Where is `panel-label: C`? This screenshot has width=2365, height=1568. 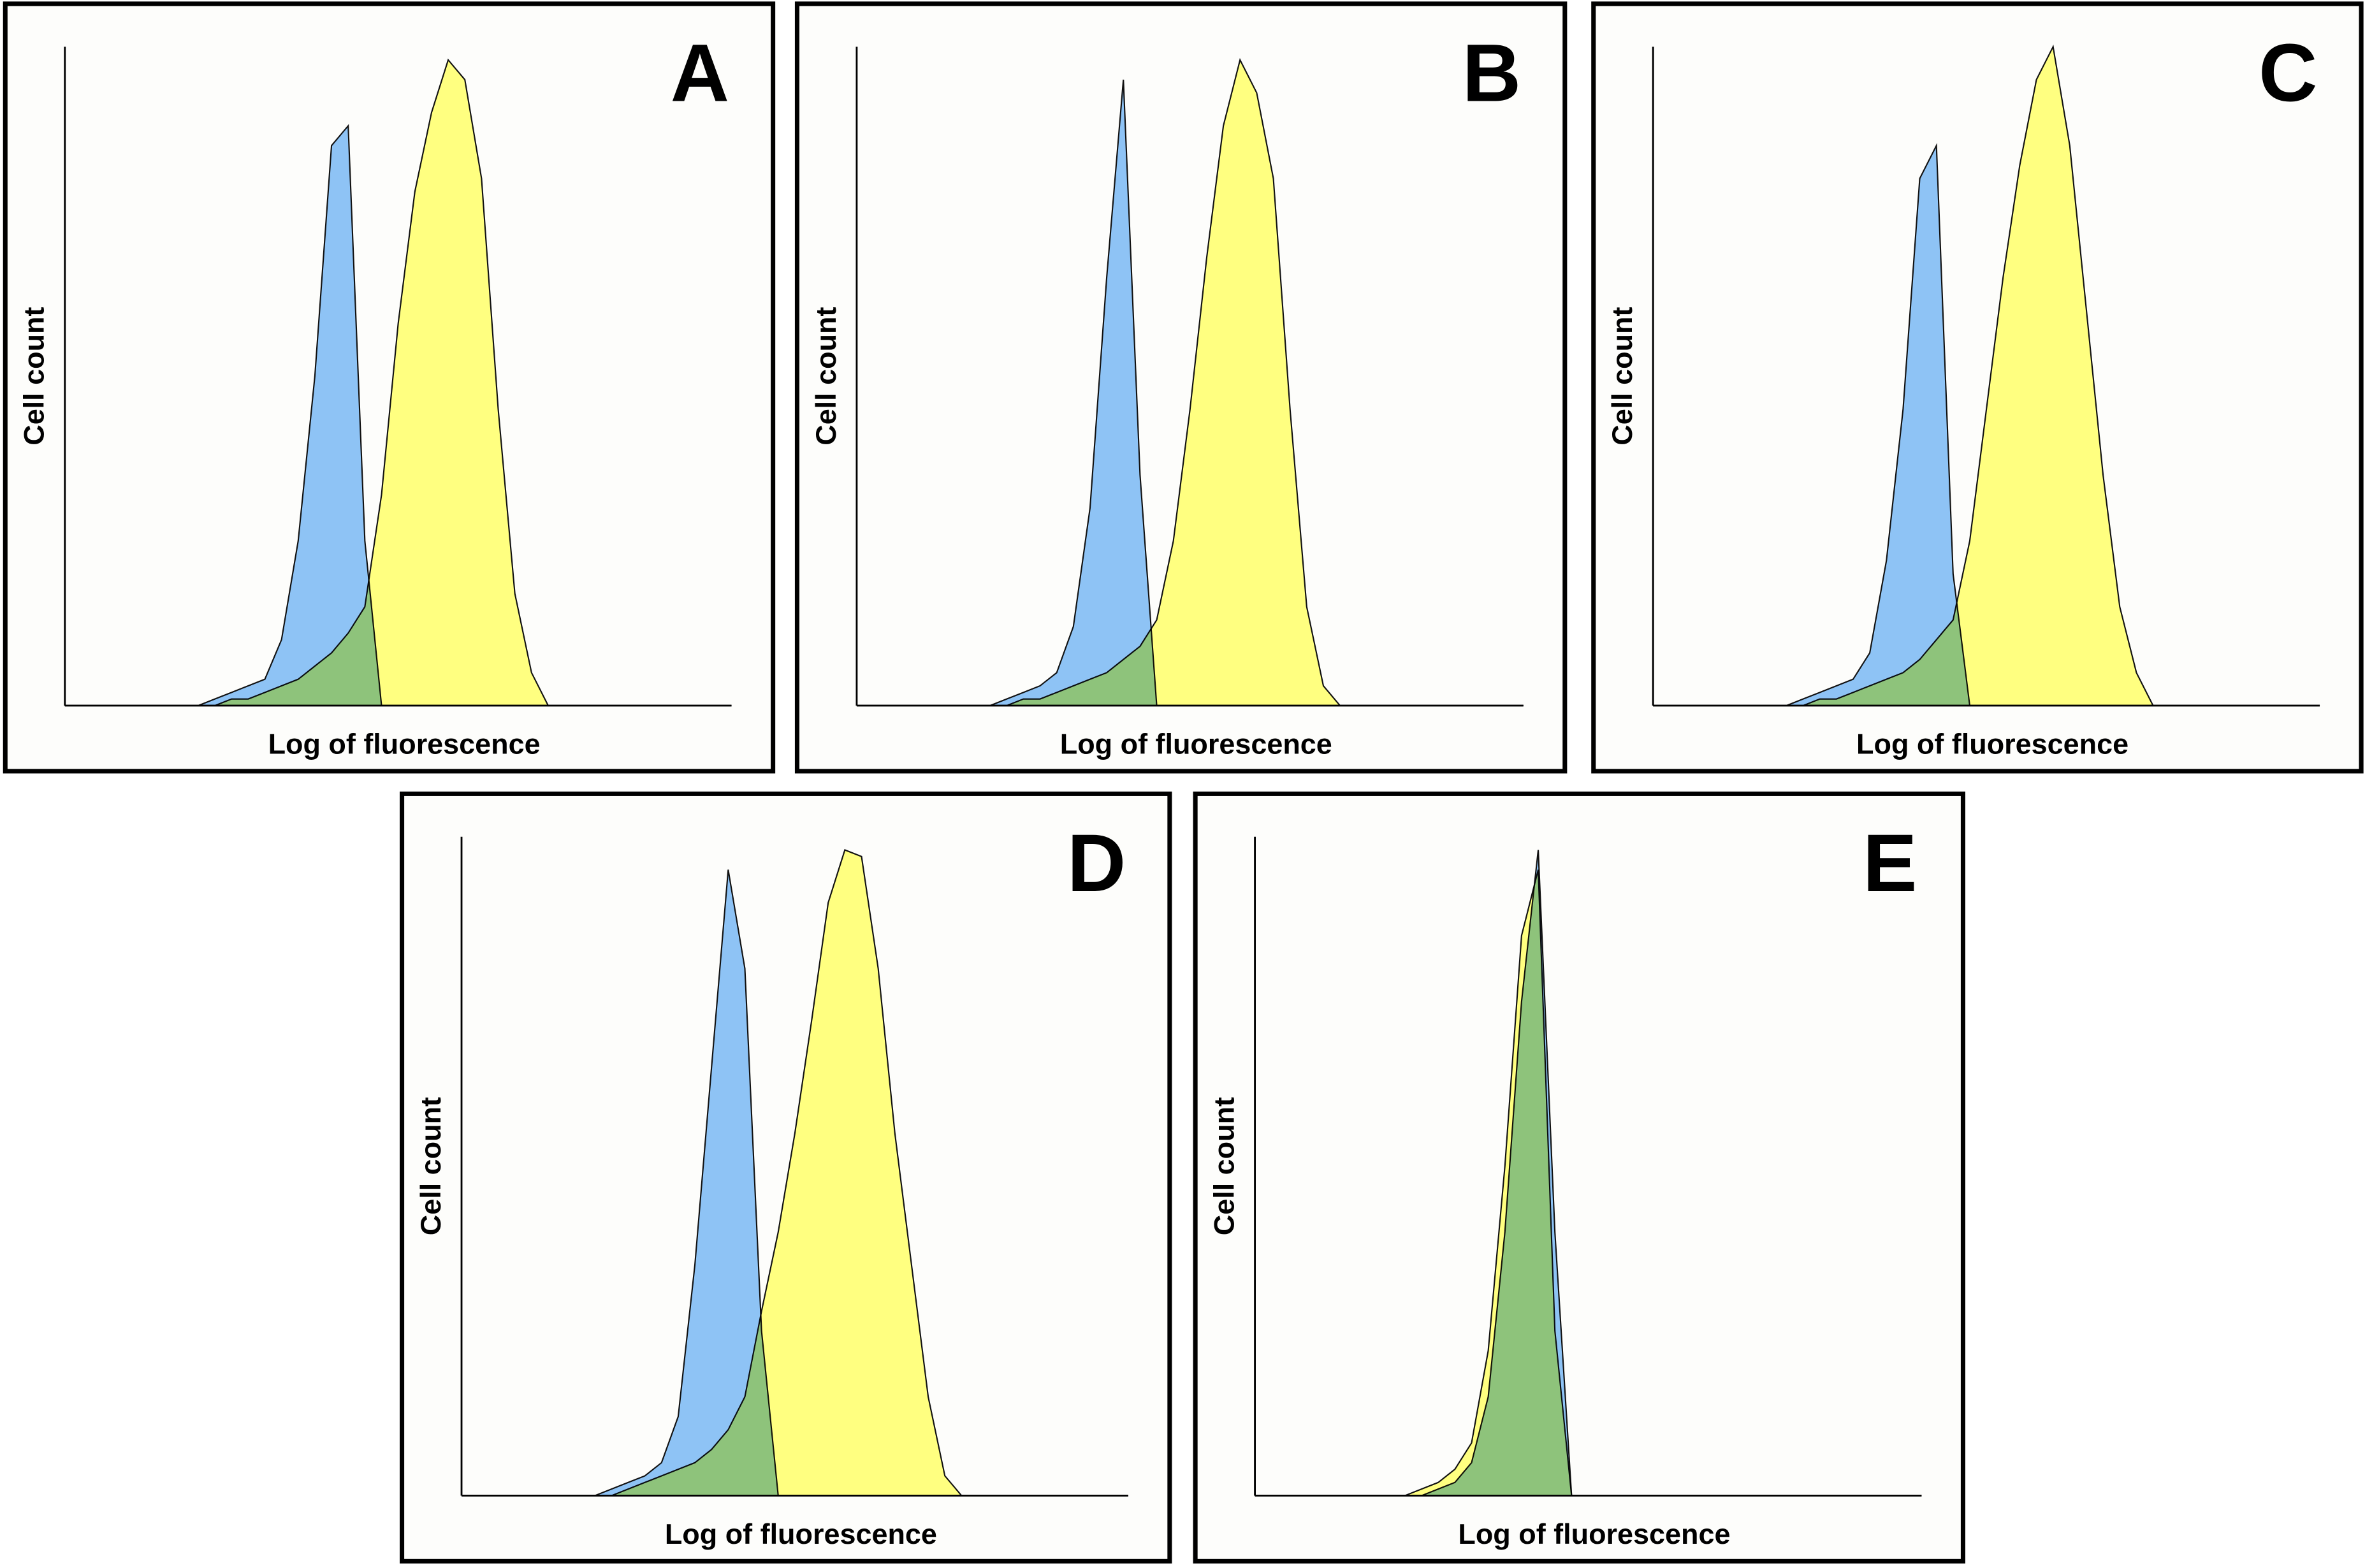 panel-label: C is located at coordinates (2288, 73).